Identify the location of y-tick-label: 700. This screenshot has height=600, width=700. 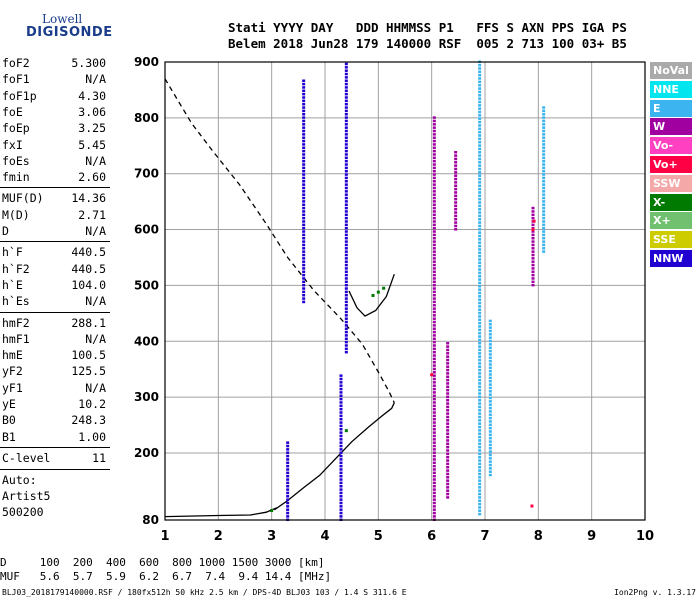
(146, 174).